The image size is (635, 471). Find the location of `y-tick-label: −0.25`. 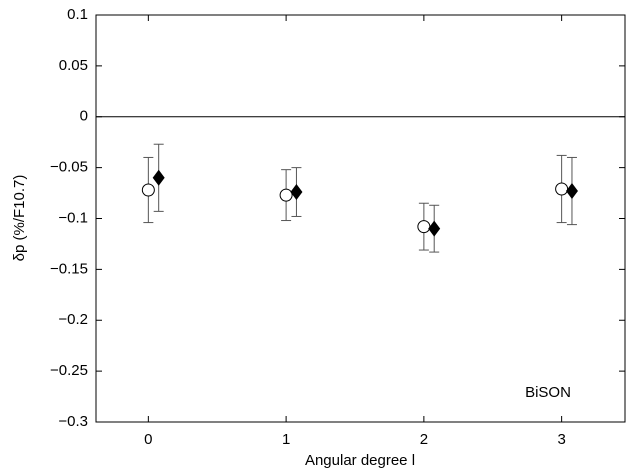

y-tick-label: −0.25 is located at coordinates (69, 370).